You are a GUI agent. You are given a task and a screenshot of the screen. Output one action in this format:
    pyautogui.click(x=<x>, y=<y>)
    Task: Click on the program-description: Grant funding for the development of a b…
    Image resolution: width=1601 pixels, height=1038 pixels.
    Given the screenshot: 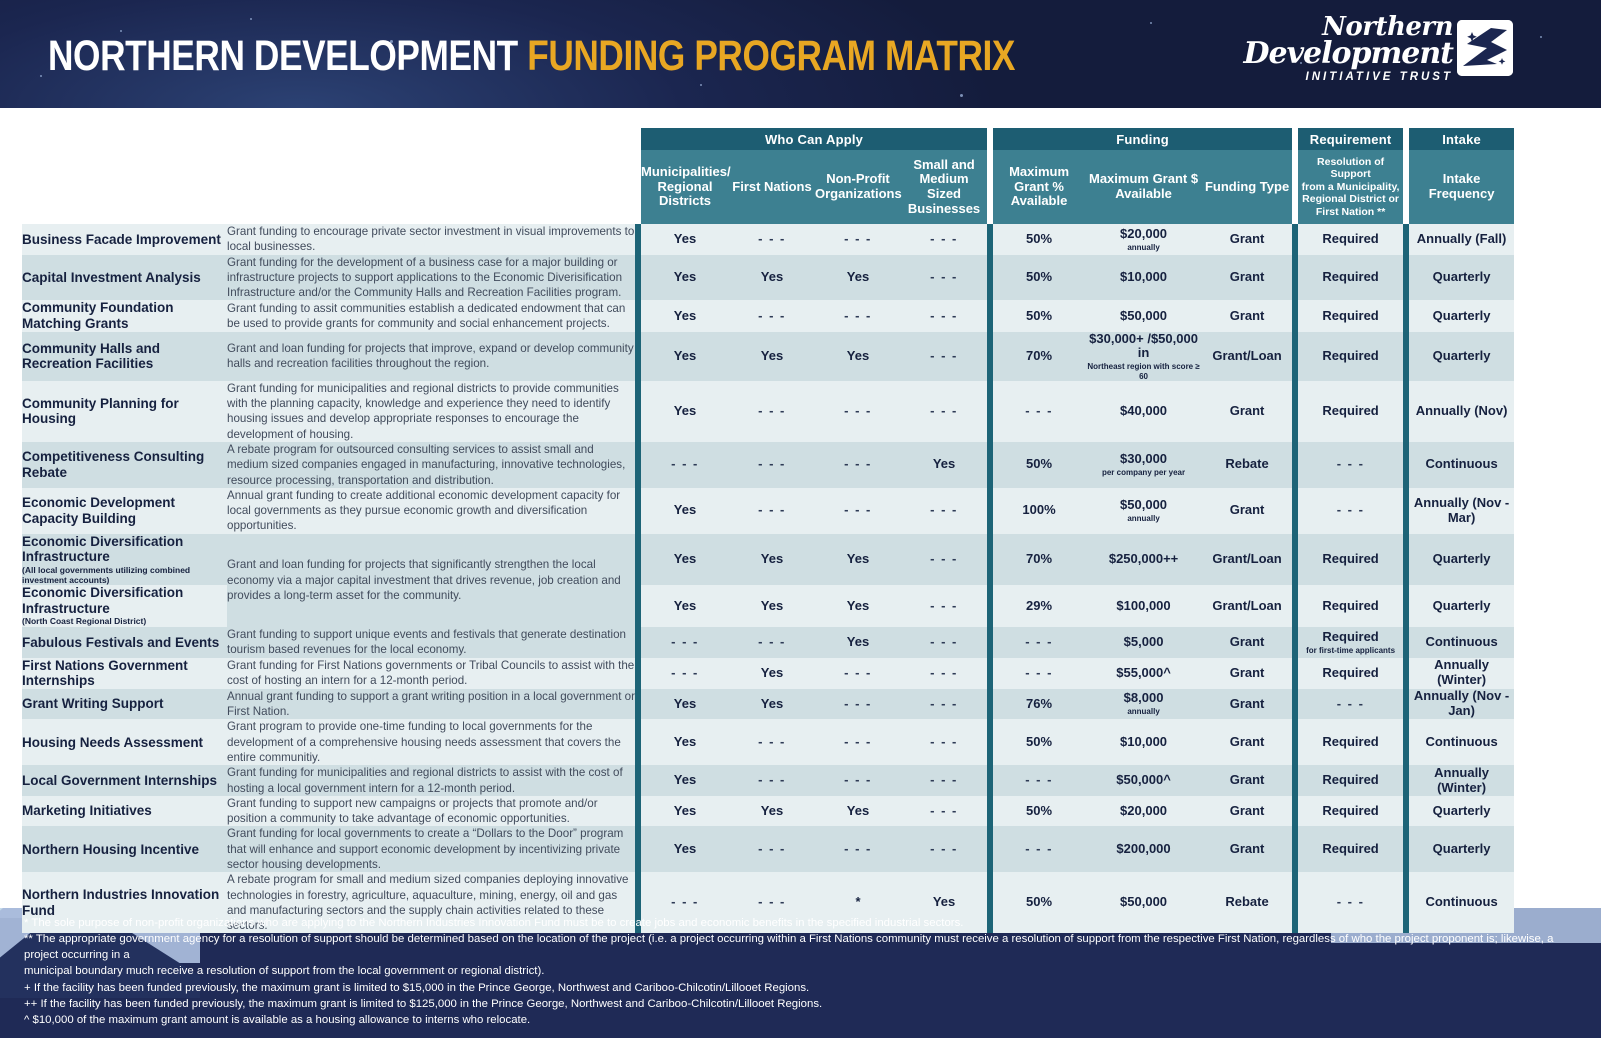 What is the action you would take?
    pyautogui.click(x=425, y=277)
    